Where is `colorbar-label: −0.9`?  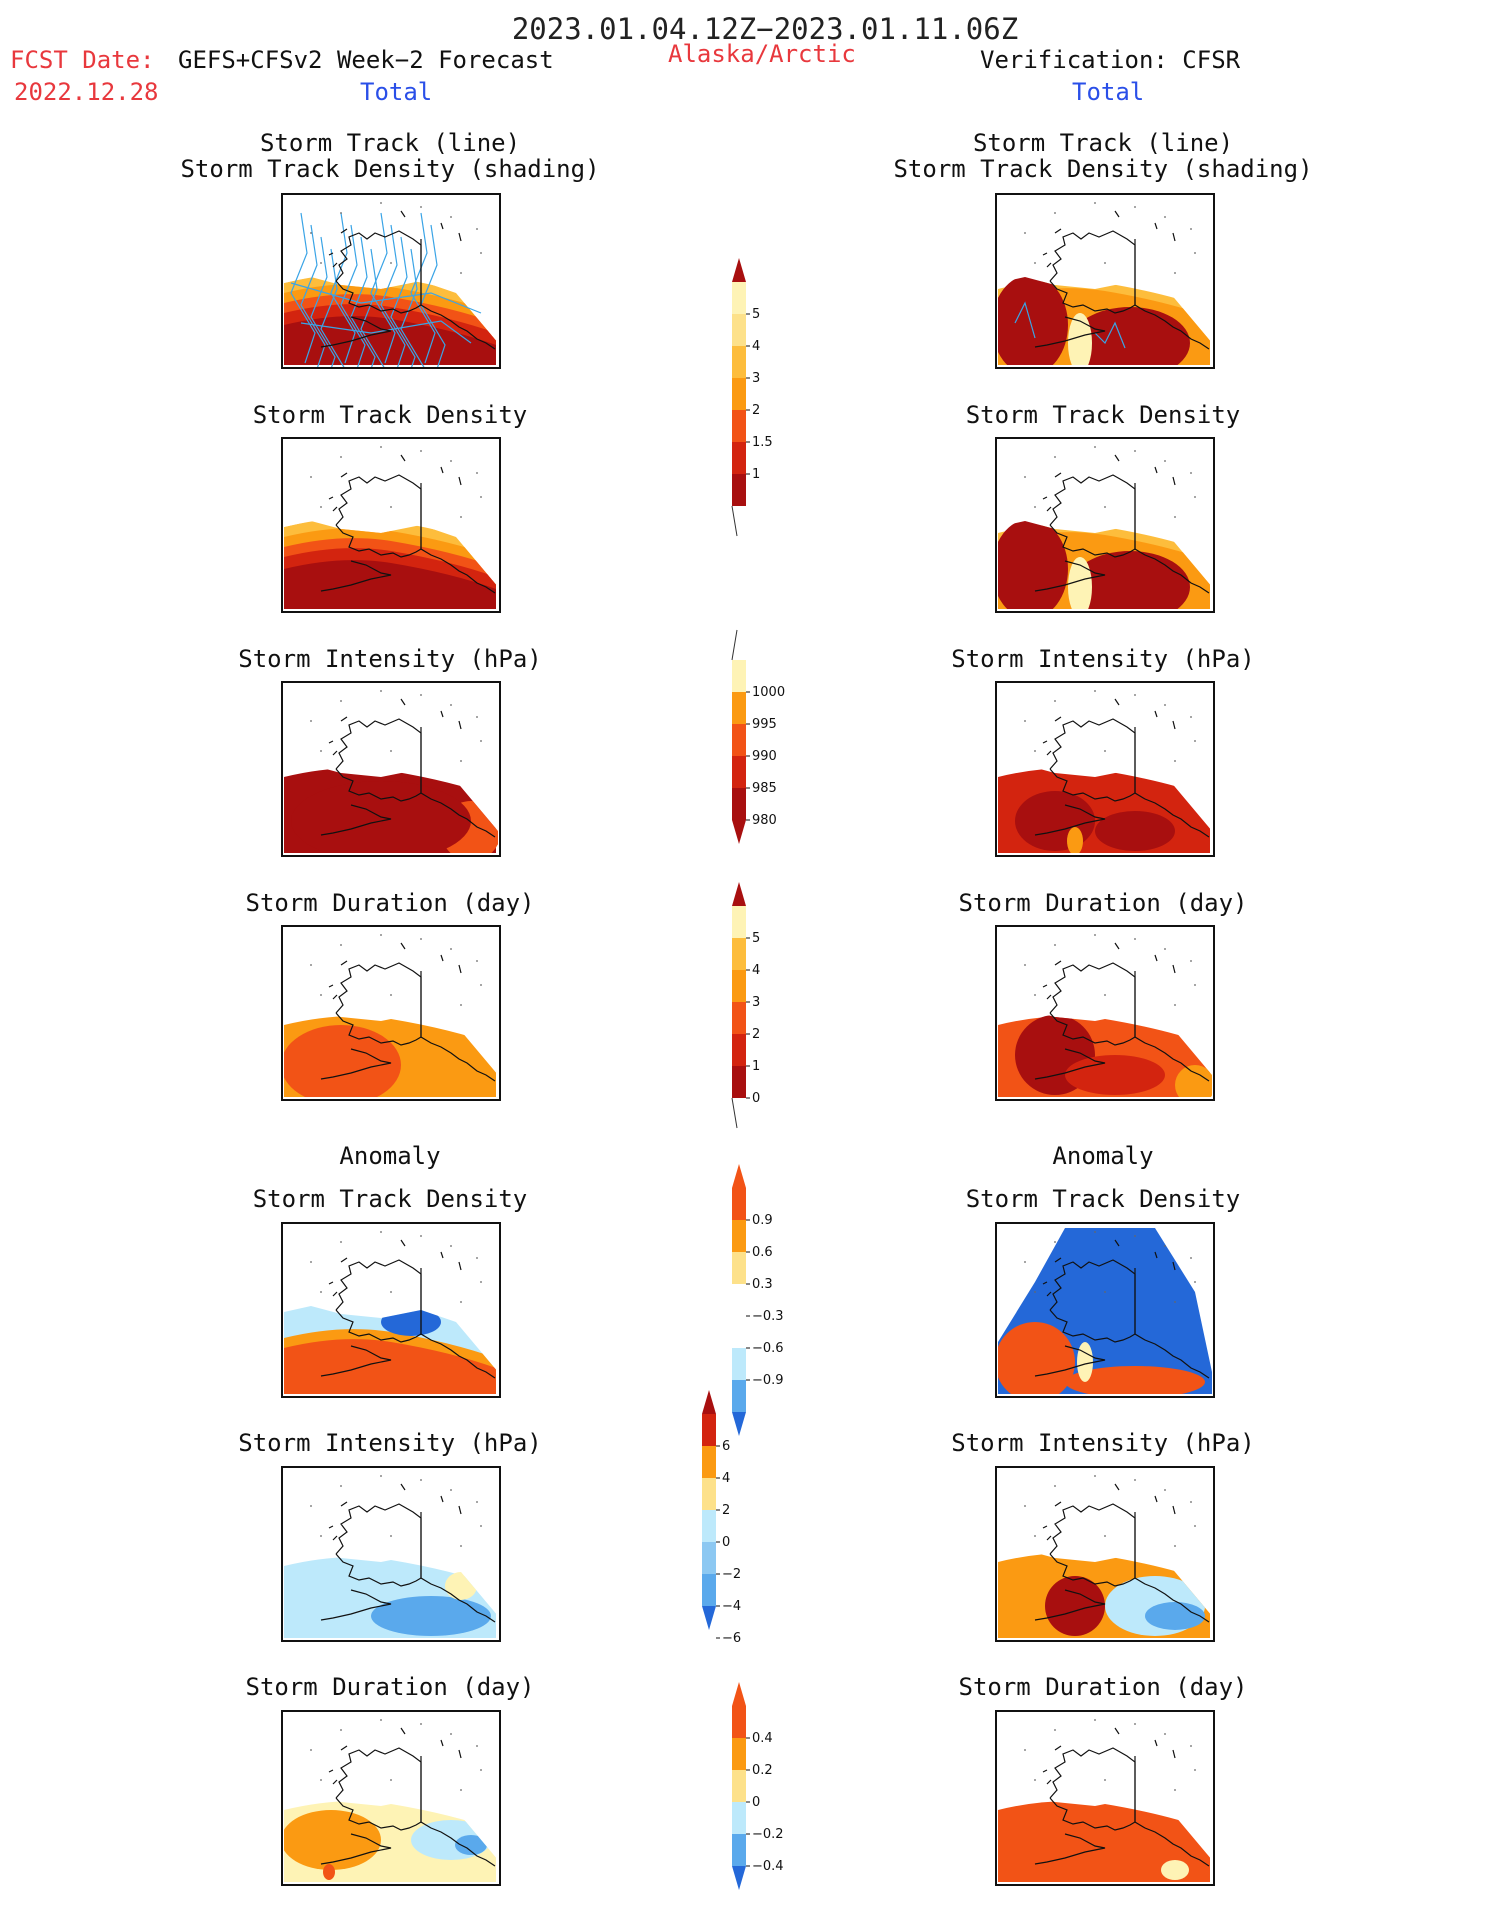
colorbar-label: −0.9 is located at coordinates (768, 1380).